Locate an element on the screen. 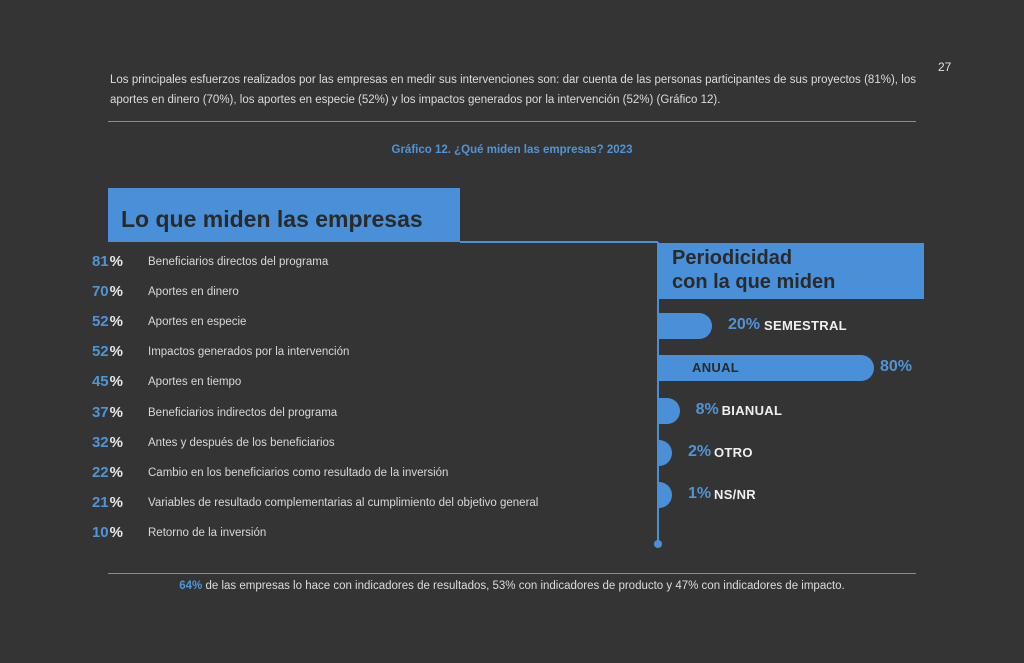  measure-label: Beneficiarios directos del programa is located at coordinates (238, 262).